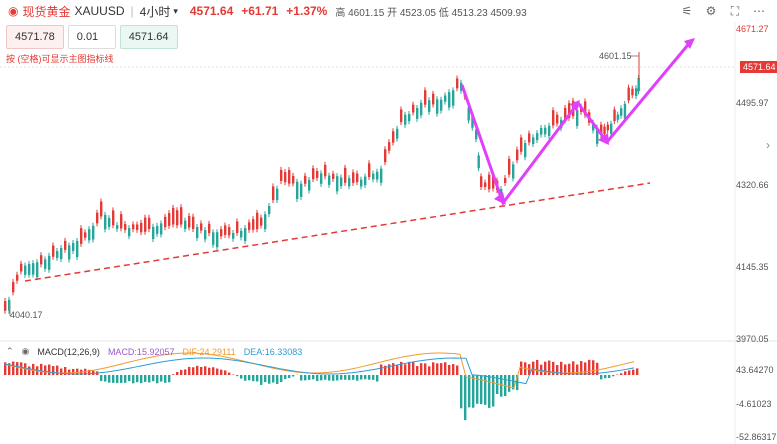 The height and width of the screenshot is (444, 777). What do you see at coordinates (13, 11) in the screenshot?
I see `gold-icon: ◉` at bounding box center [13, 11].